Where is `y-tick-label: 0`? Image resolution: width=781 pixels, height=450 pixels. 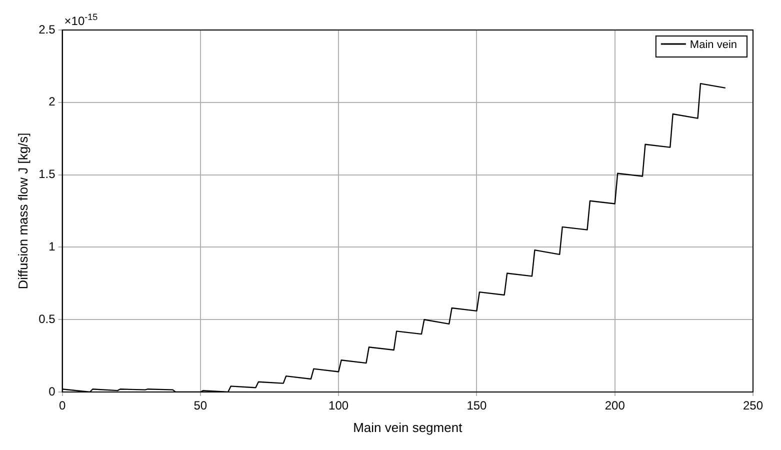
y-tick-label: 0 is located at coordinates (52, 391).